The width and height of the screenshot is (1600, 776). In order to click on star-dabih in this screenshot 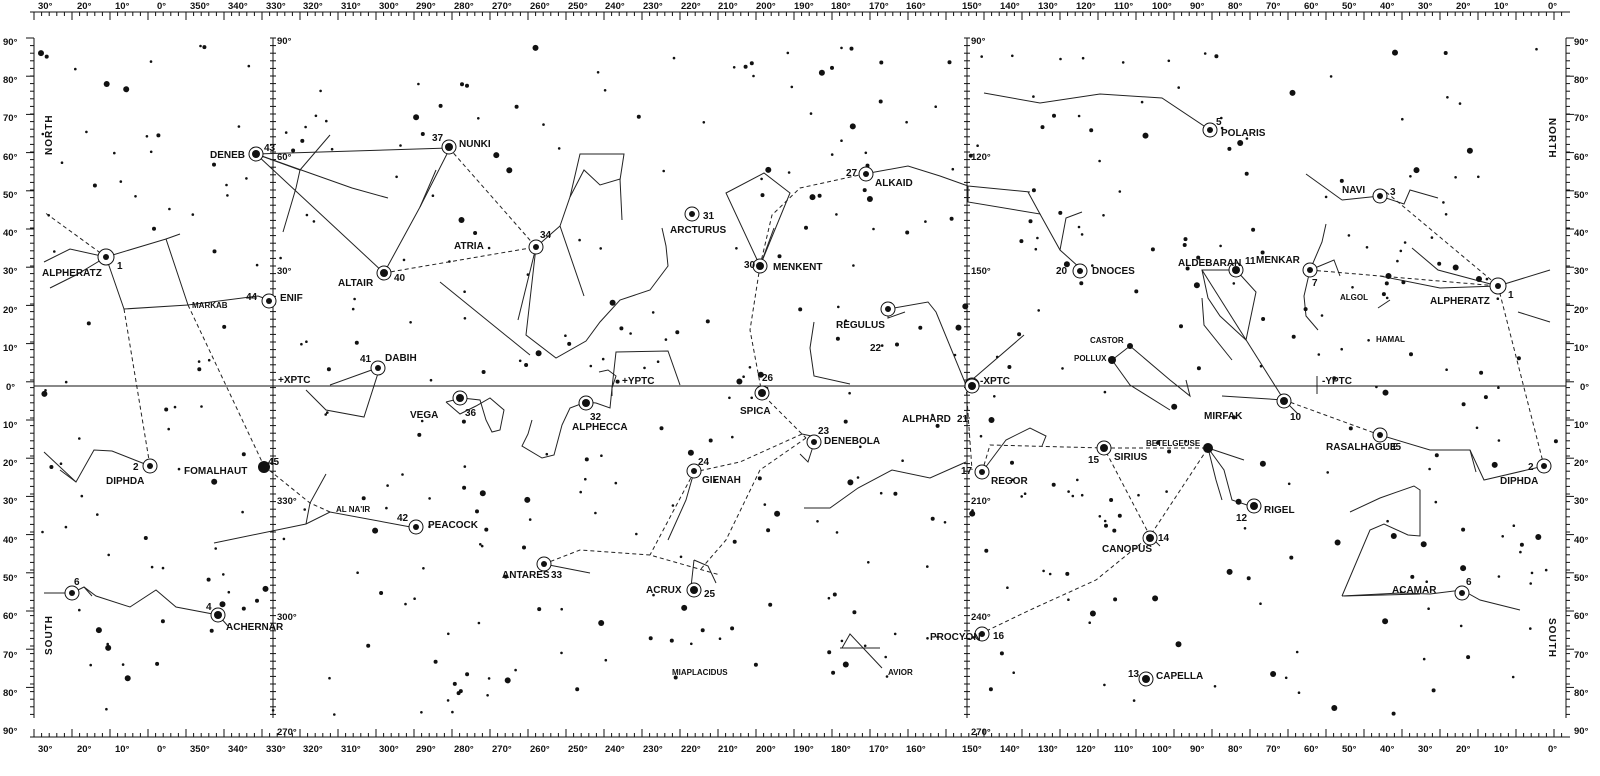, I will do `click(378, 368)`.